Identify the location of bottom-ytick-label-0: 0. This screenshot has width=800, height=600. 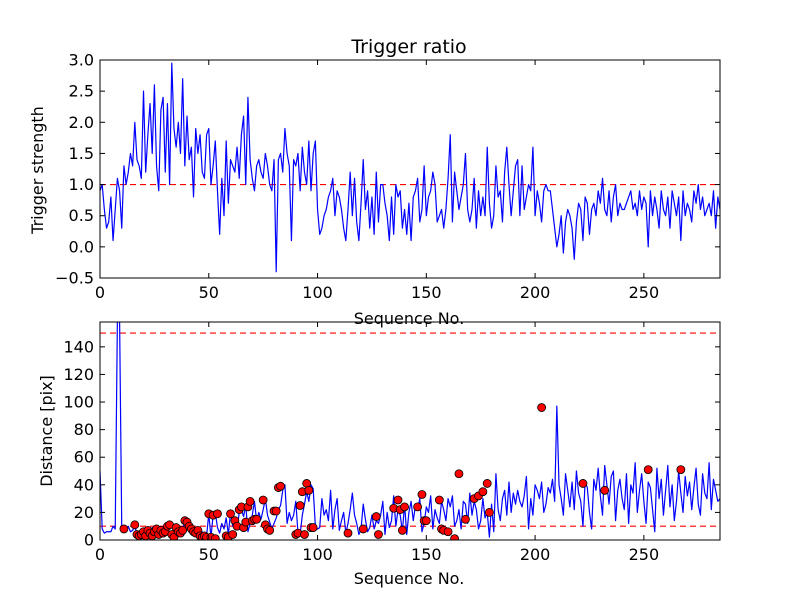
(89, 540).